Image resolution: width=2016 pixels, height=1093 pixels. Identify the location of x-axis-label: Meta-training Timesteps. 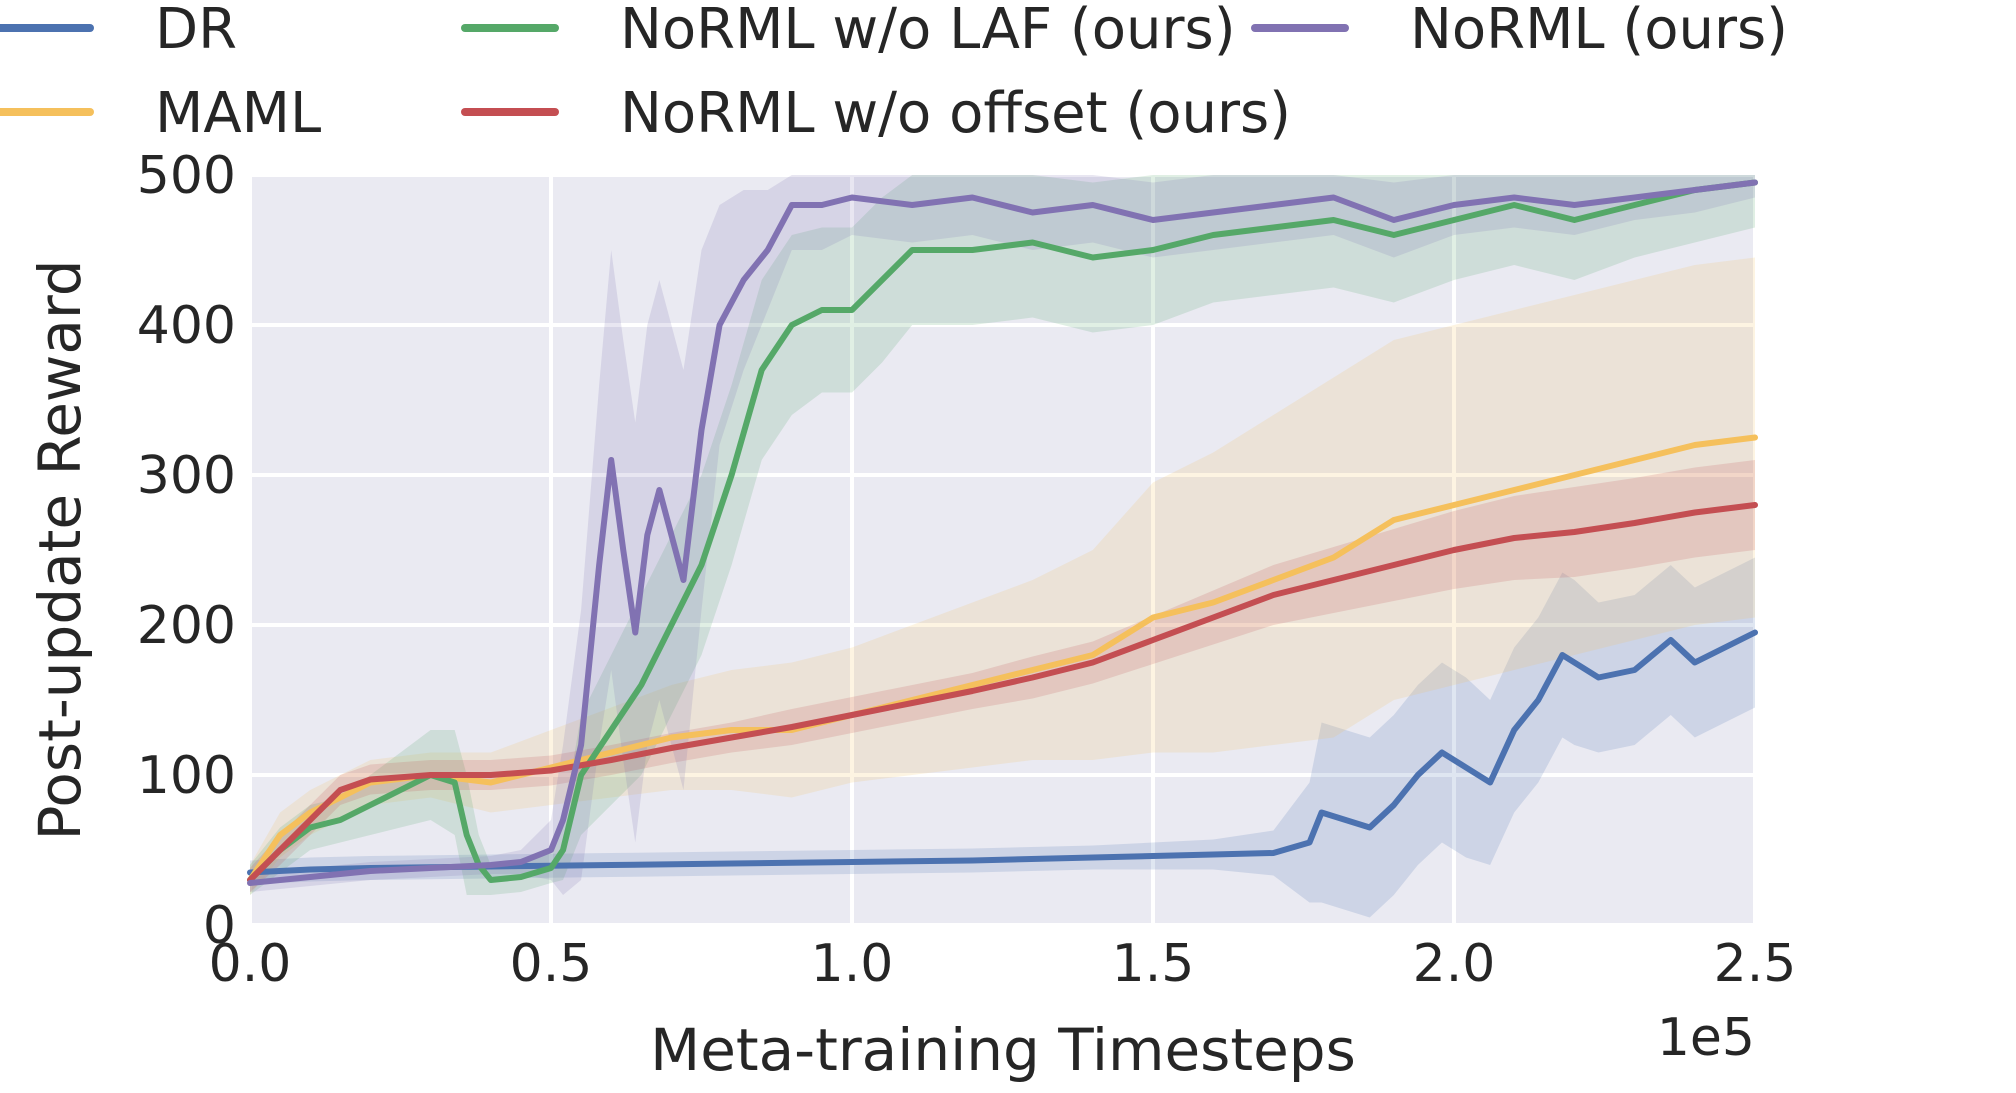
(1003, 1050).